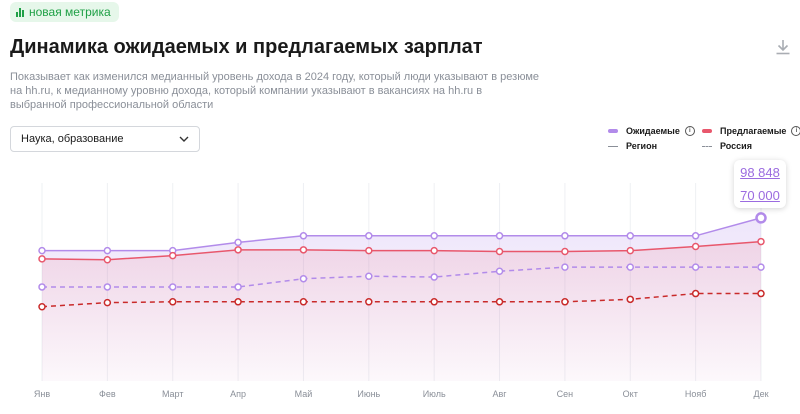 This screenshot has height=414, width=800. I want to click on profession-select: Наука, образование, so click(105, 139).